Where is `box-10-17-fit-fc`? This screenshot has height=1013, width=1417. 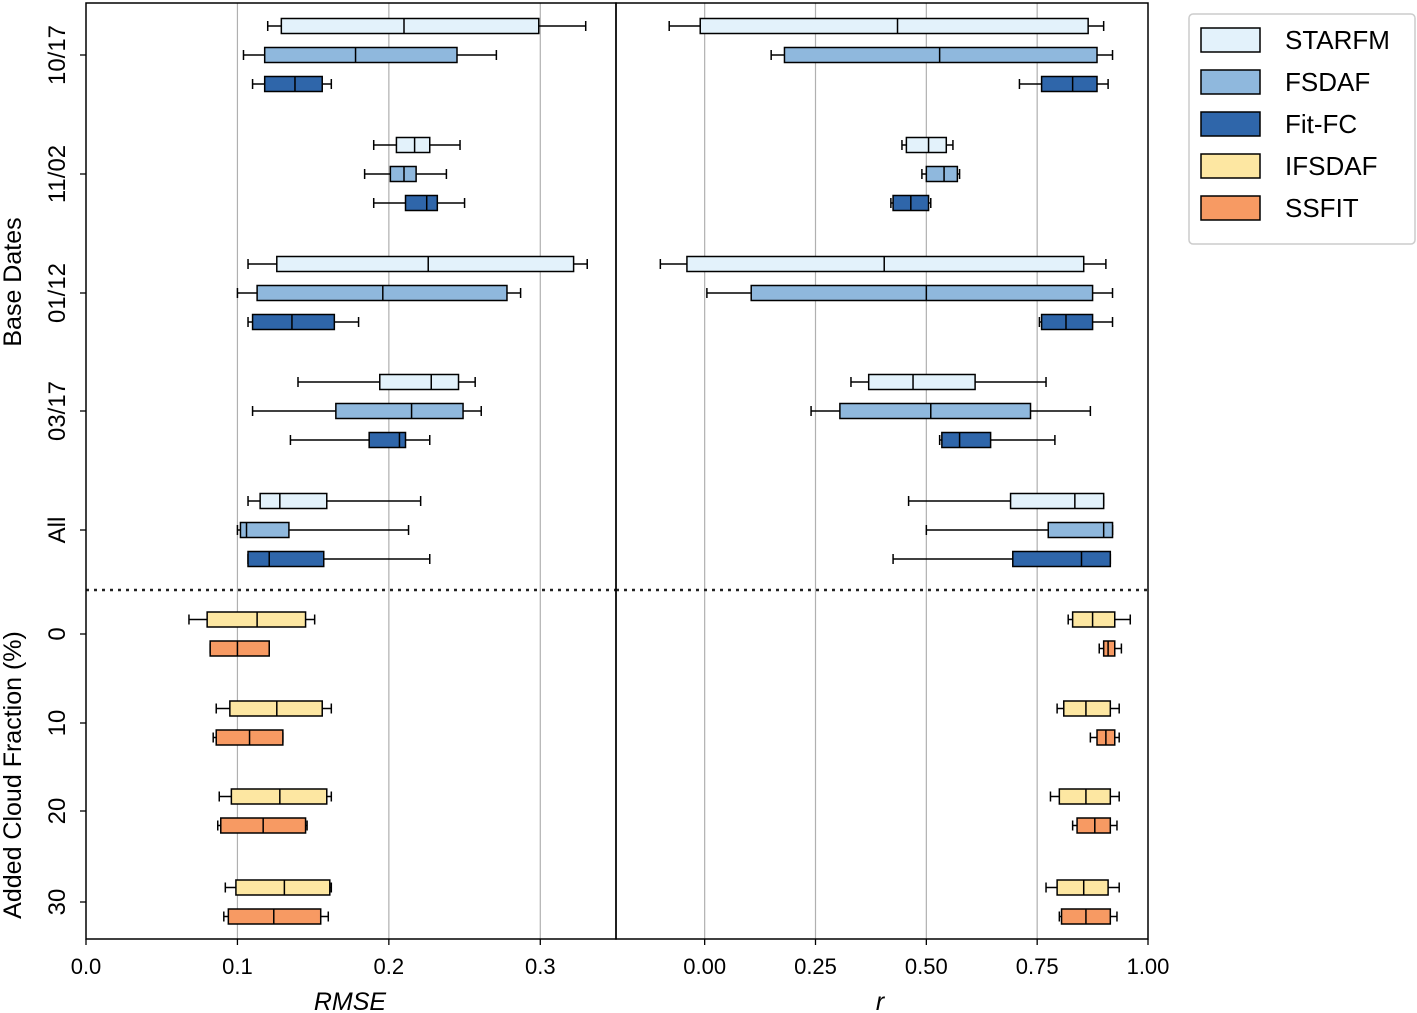
box-10-17-fit-fc is located at coordinates (292, 84).